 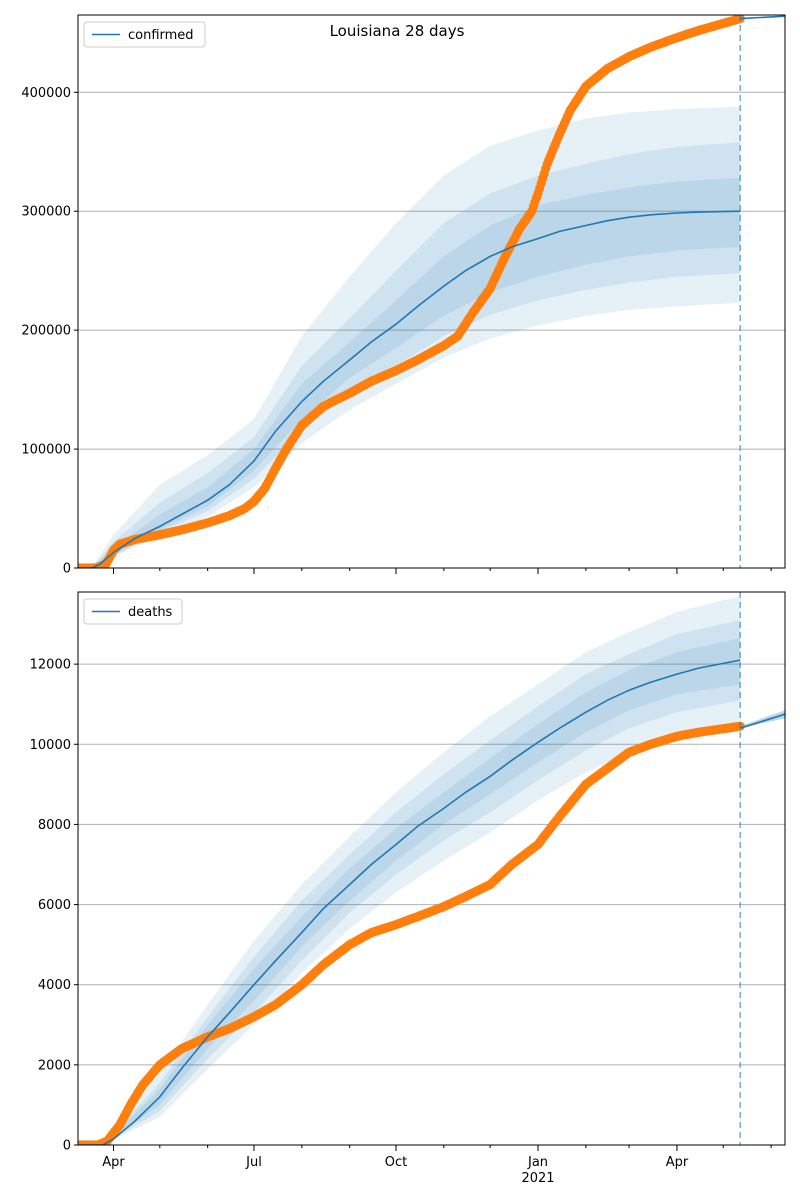 What do you see at coordinates (46, 212) in the screenshot?
I see `y-tick-label: 300000` at bounding box center [46, 212].